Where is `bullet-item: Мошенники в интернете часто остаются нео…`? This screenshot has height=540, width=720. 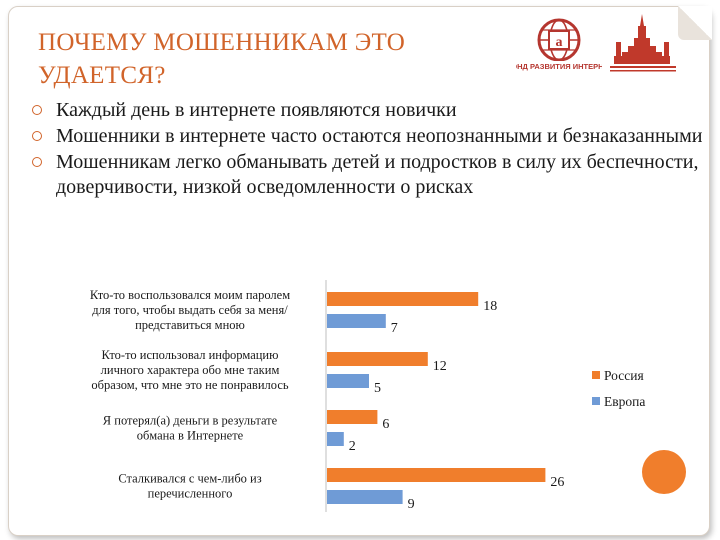 bullet-item: Мошенники в интернете часто остаются нео… is located at coordinates (369, 136).